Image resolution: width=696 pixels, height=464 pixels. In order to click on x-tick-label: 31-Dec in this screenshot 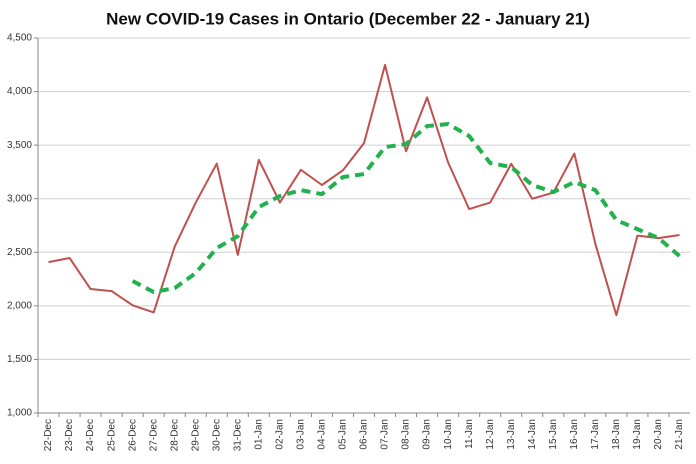, I will do `click(237, 435)`.